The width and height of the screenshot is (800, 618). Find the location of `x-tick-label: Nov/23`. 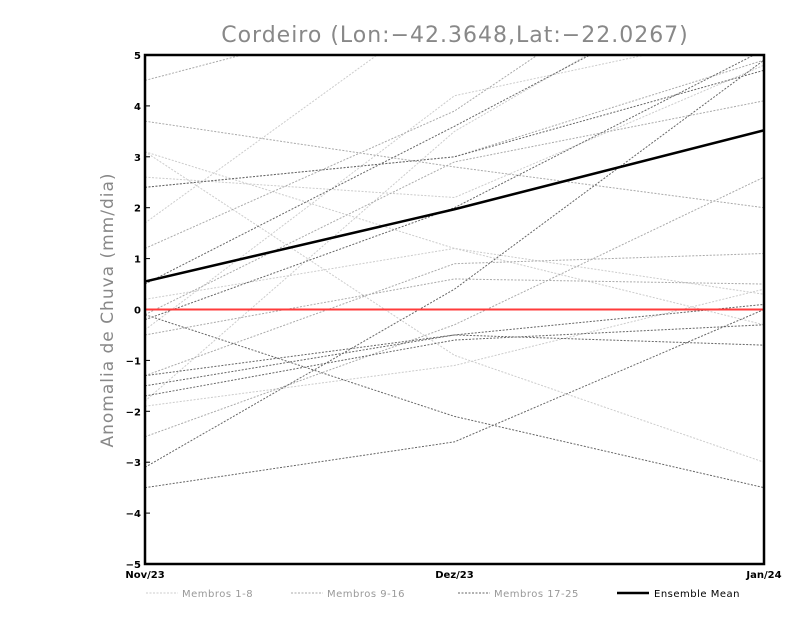

x-tick-label: Nov/23 is located at coordinates (144, 575).